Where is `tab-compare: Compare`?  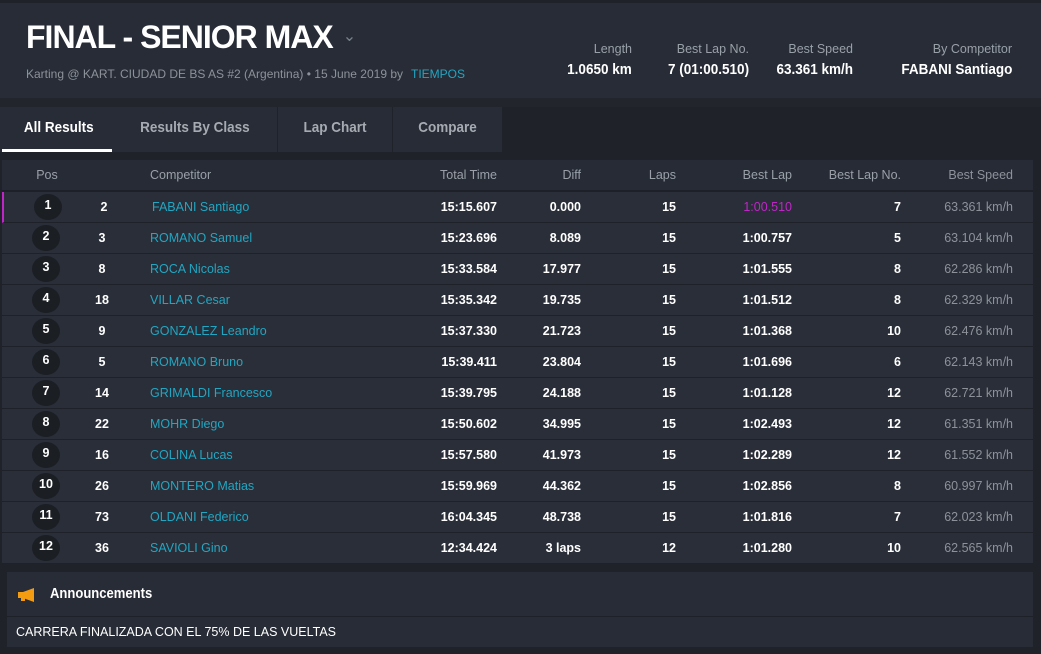 tab-compare: Compare is located at coordinates (448, 129).